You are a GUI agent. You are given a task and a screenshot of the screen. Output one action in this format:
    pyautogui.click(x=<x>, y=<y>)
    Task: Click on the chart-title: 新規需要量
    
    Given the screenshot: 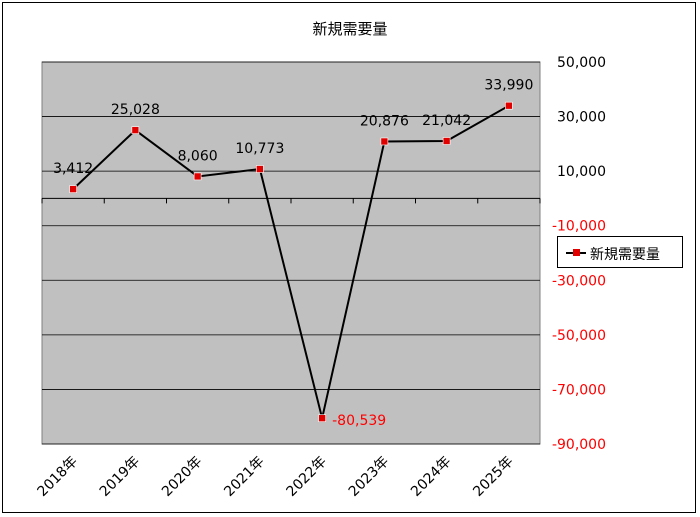 What is the action you would take?
    pyautogui.click(x=350, y=29)
    